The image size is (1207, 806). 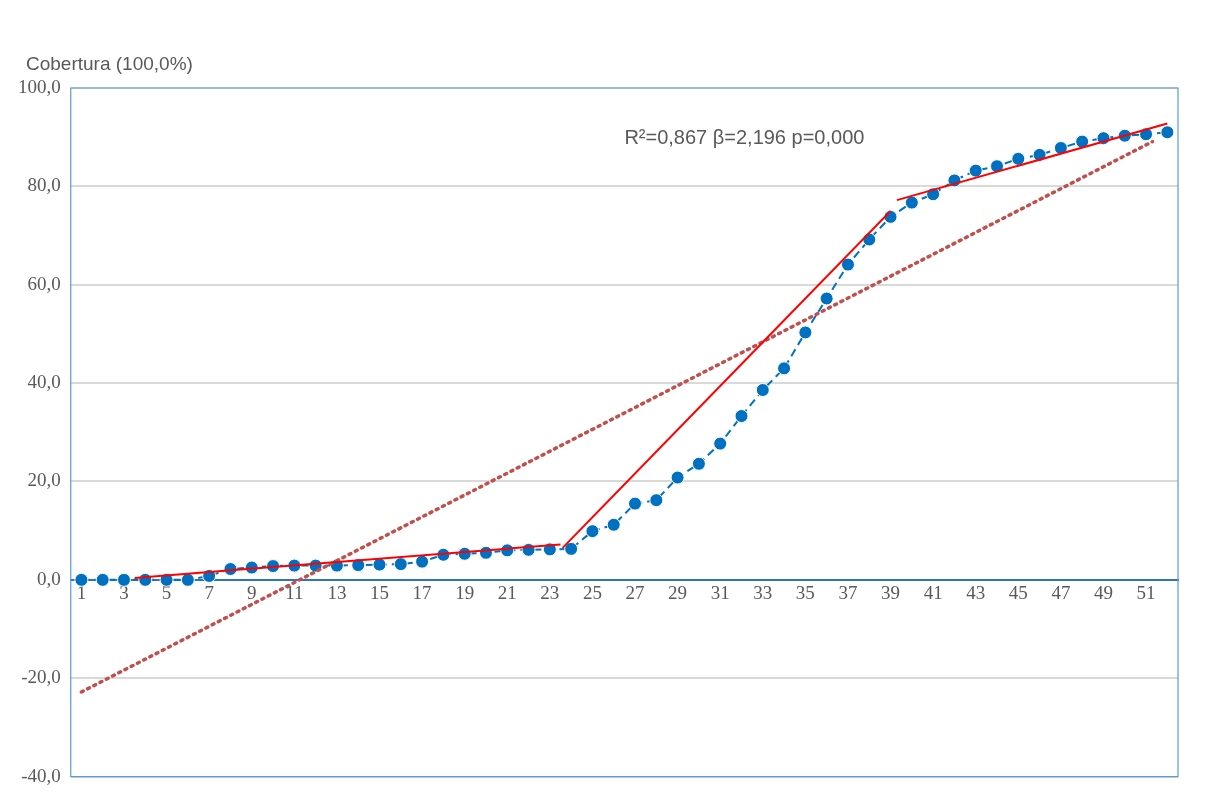 What do you see at coordinates (41, 775) in the screenshot?
I see `y-tick-label: -40,0` at bounding box center [41, 775].